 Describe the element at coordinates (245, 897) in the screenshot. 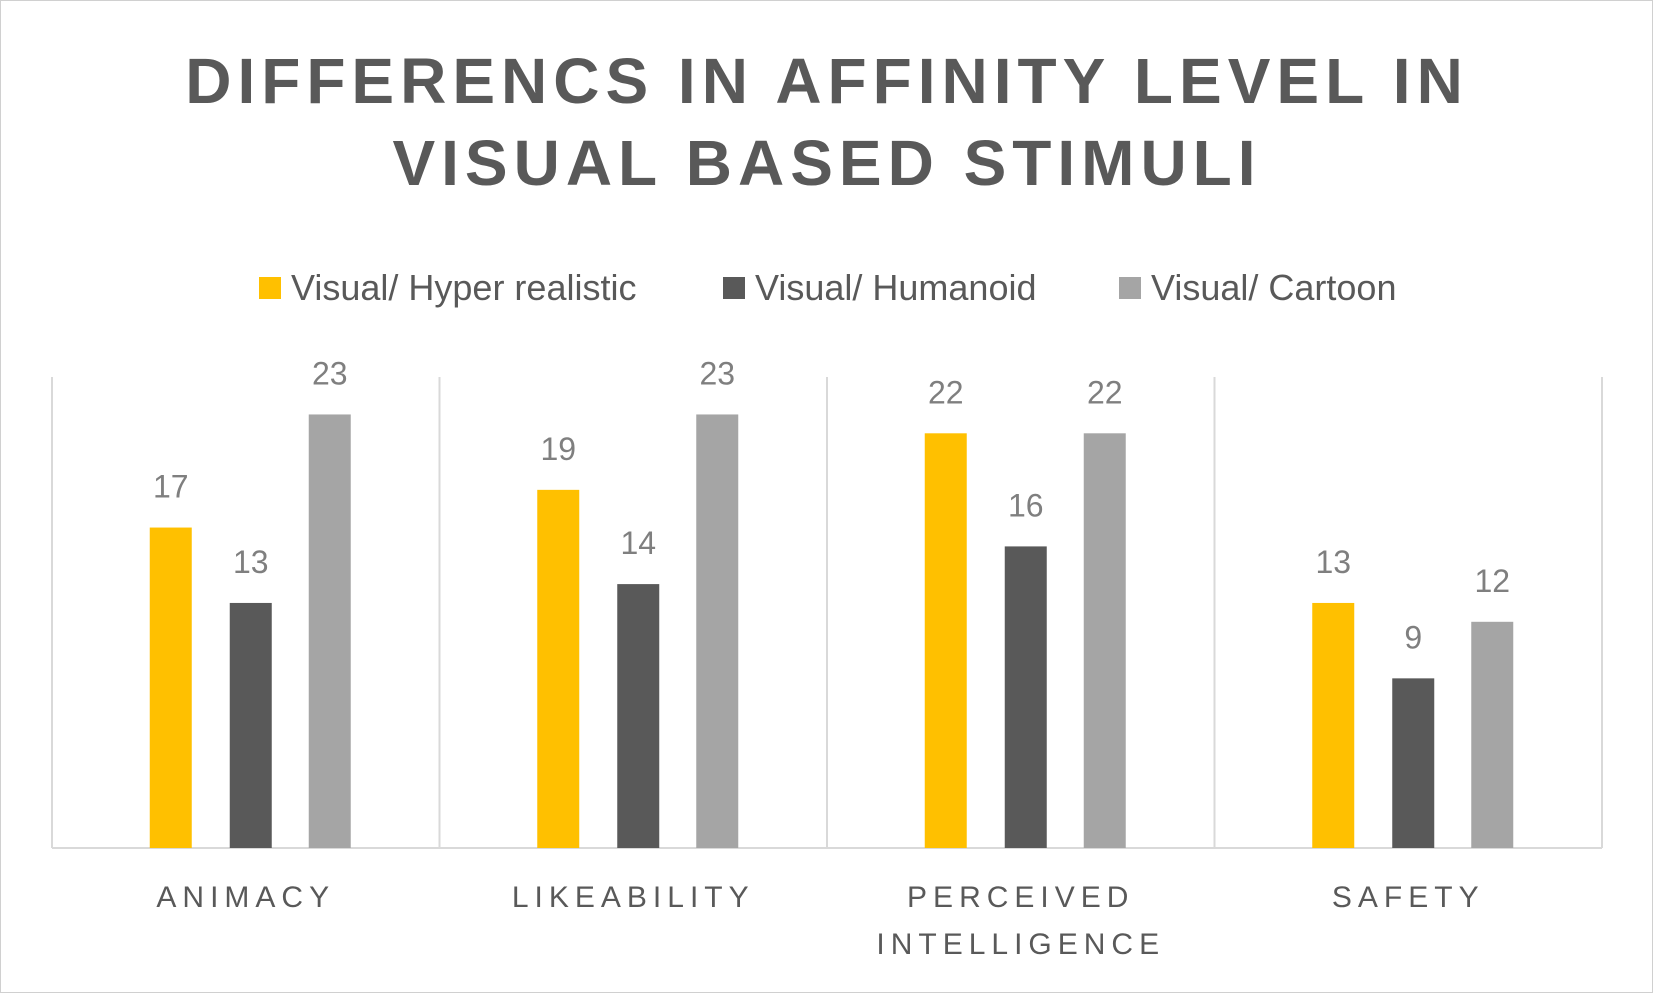

I see `category-label: ANIMACY` at that location.